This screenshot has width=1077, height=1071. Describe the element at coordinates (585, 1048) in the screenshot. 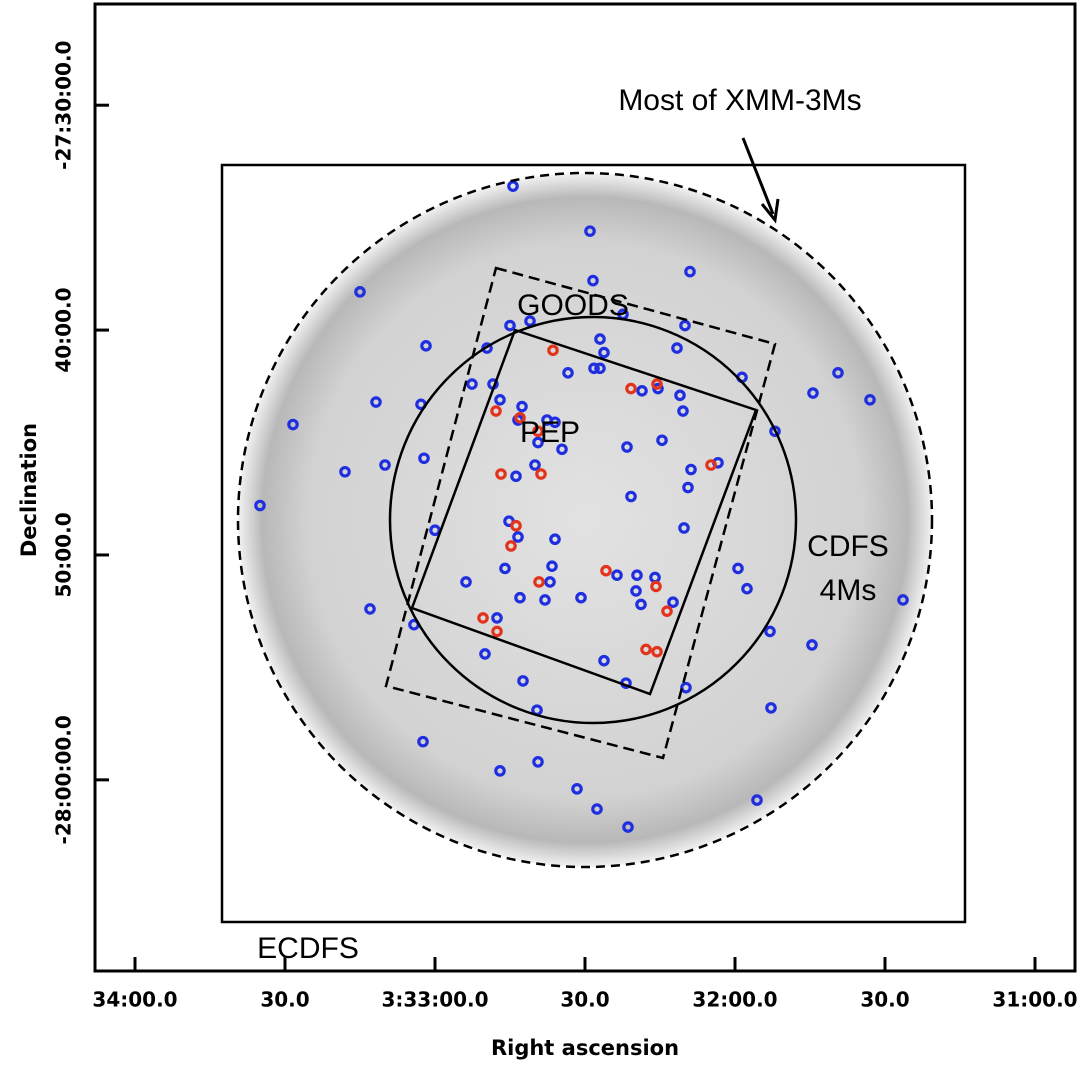

I see `x-axis-label: Right ascension` at that location.